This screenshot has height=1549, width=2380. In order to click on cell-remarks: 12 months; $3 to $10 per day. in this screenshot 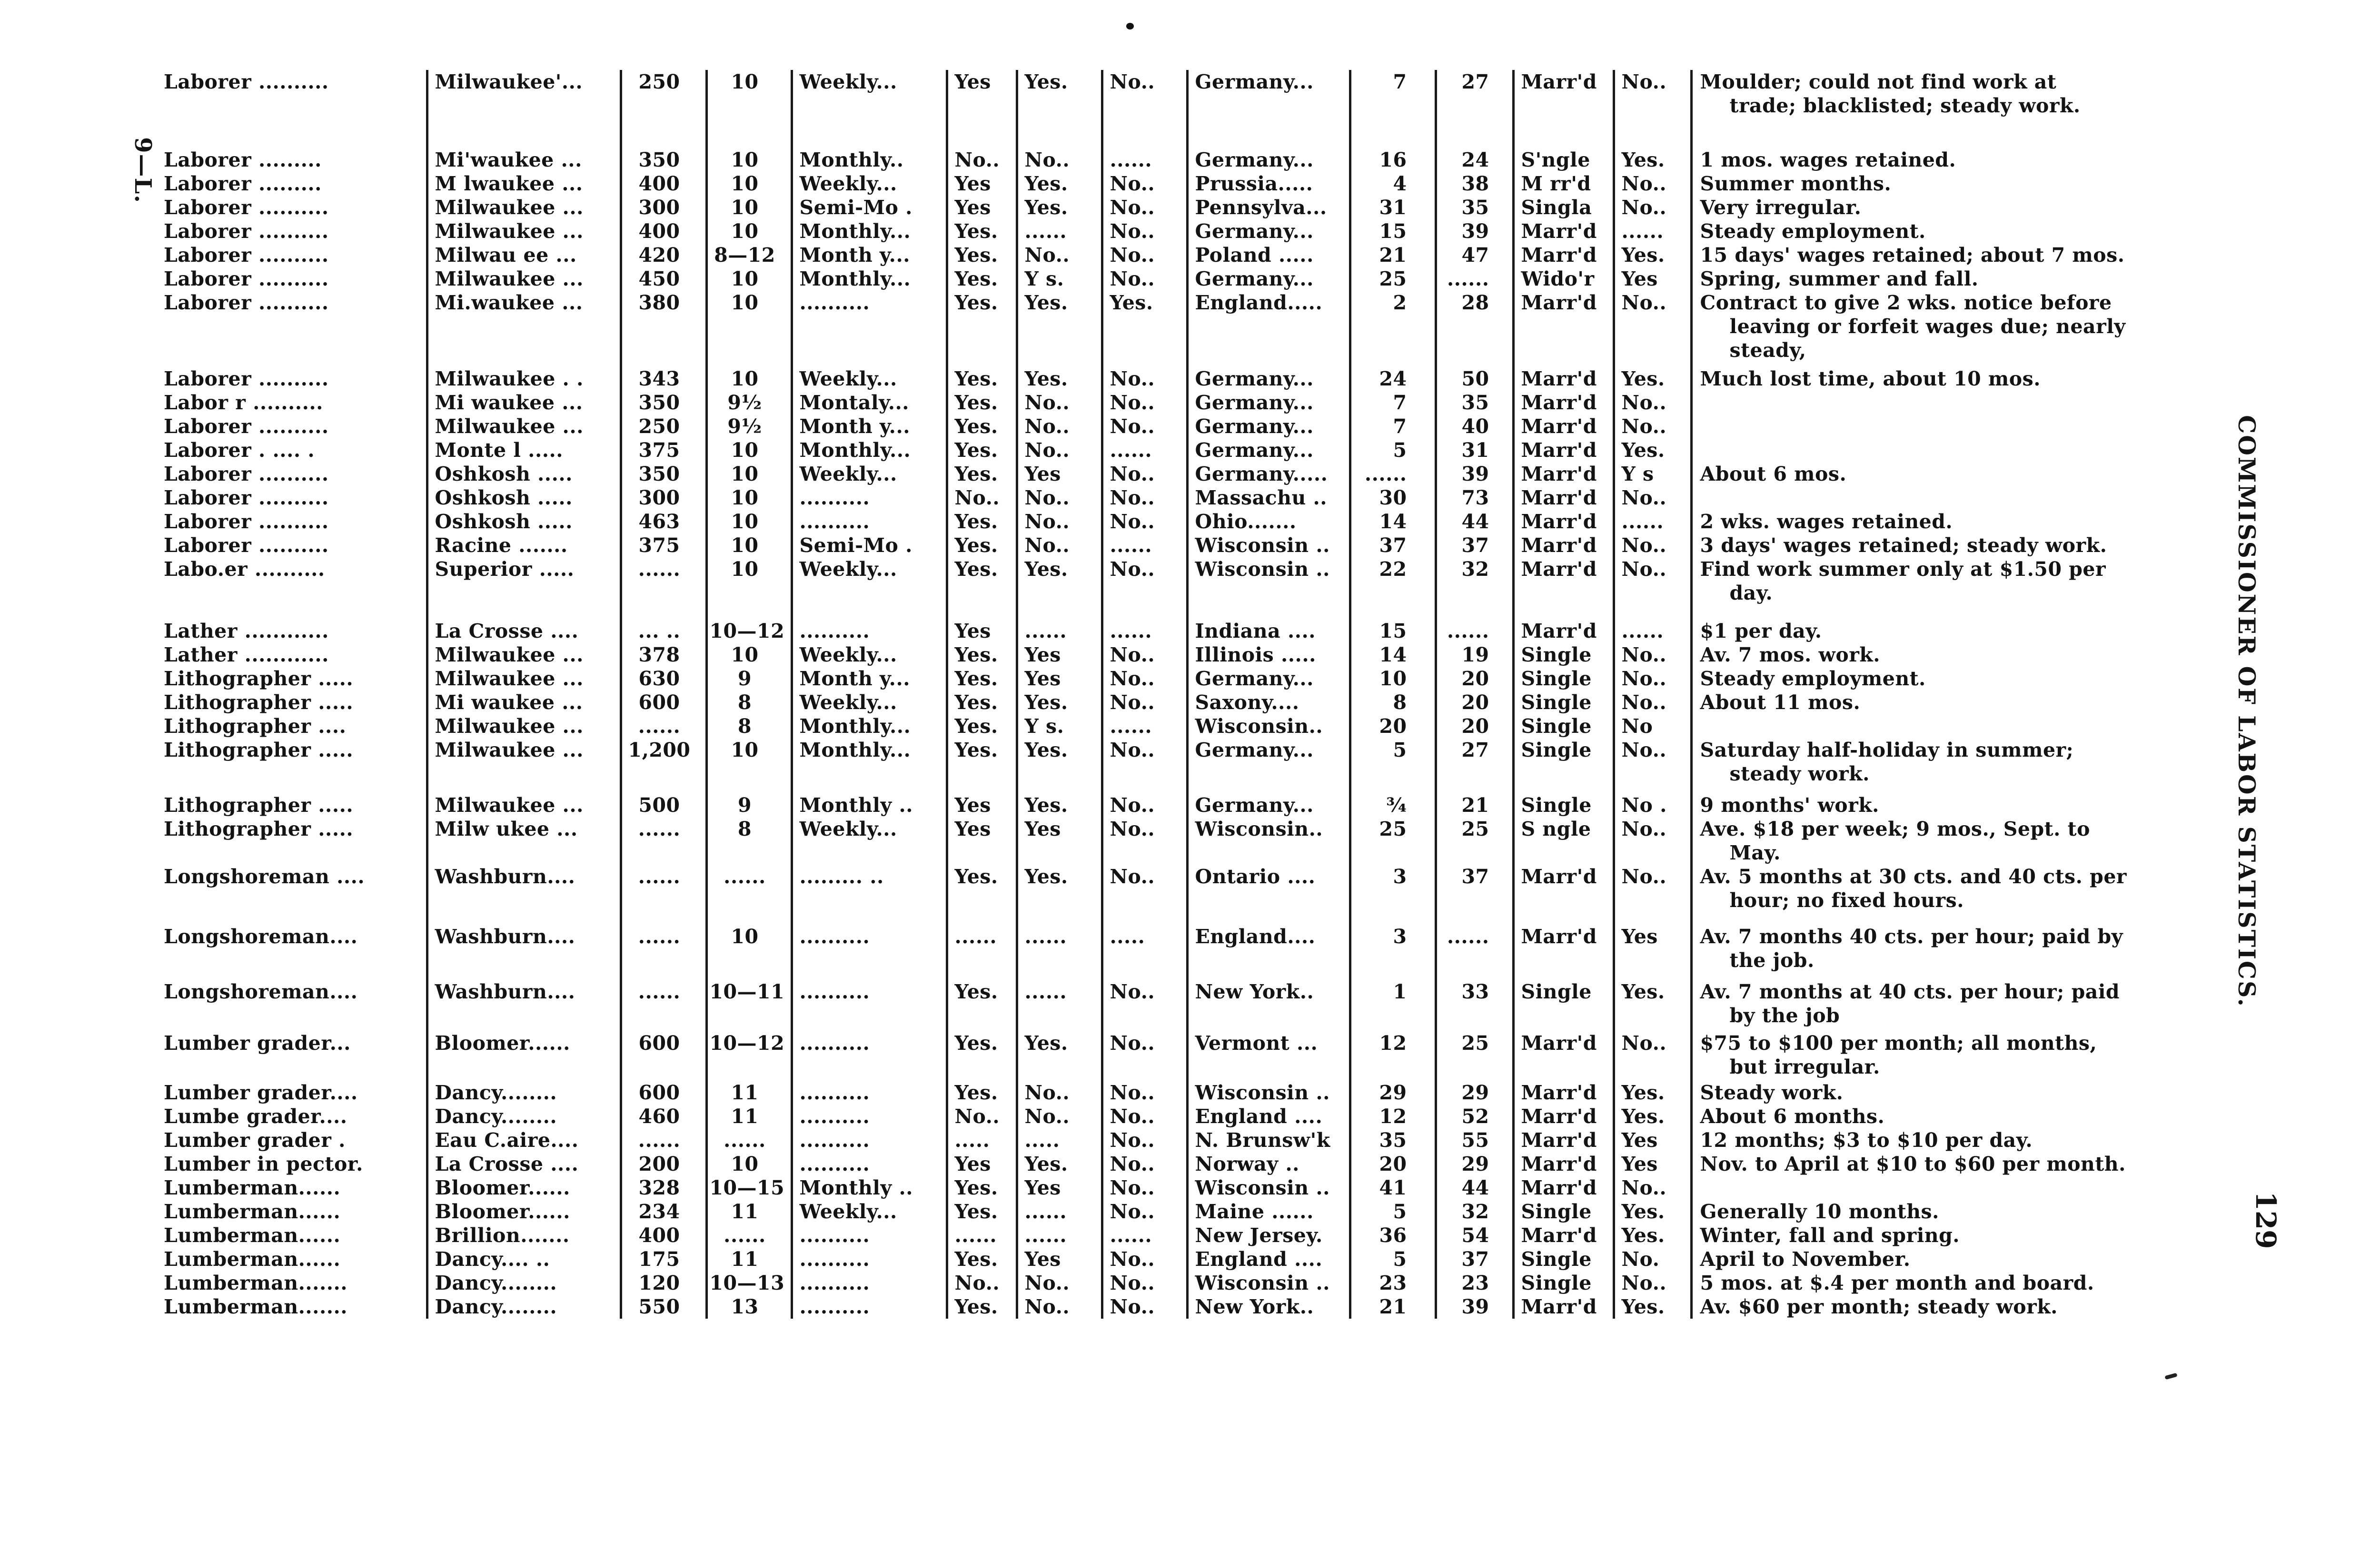, I will do `click(1866, 1140)`.